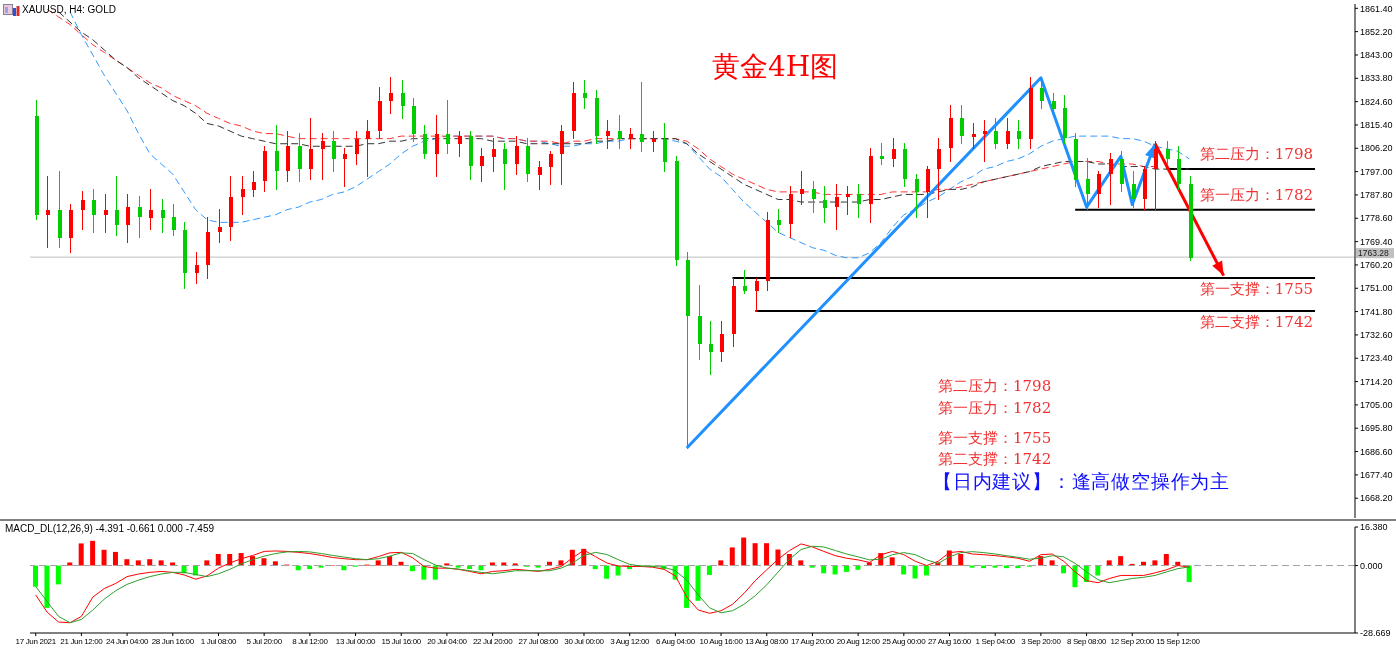 This screenshot has height=651, width=1396. What do you see at coordinates (904, 641) in the screenshot?
I see `x-tick-label: 25 Aug 00:00` at bounding box center [904, 641].